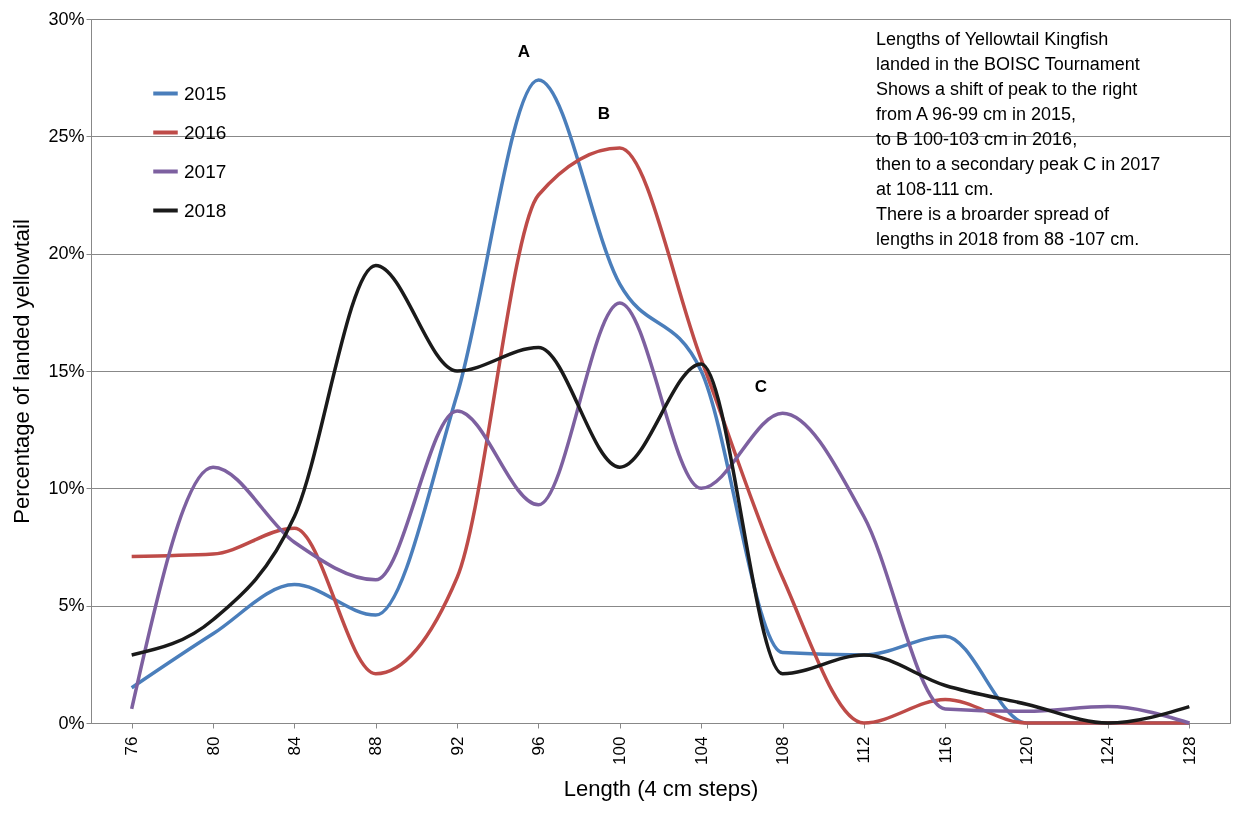  Describe the element at coordinates (1008, 239) in the screenshot. I see `annotation: lengths in 2018 from 88 -107 cm.` at that location.